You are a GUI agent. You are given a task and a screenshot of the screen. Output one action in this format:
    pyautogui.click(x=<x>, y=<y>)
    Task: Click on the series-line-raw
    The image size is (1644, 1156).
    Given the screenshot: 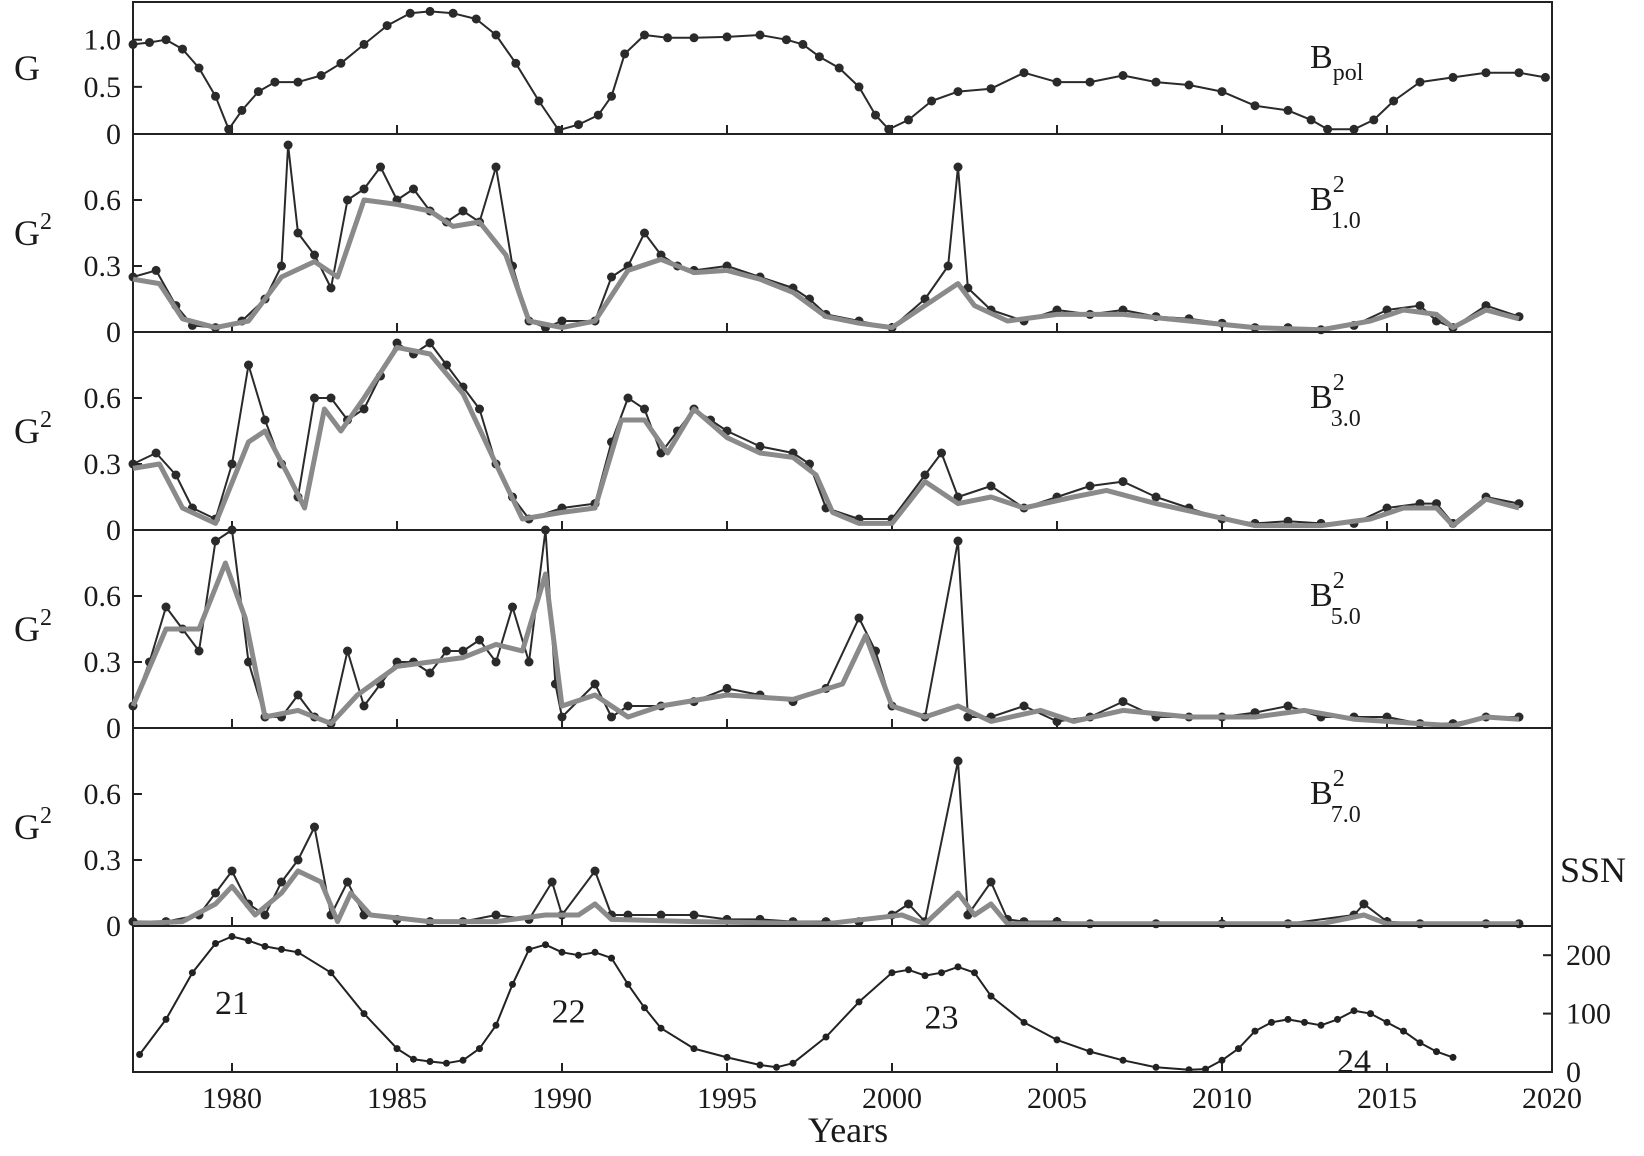 What is the action you would take?
    pyautogui.click(x=825, y=627)
    